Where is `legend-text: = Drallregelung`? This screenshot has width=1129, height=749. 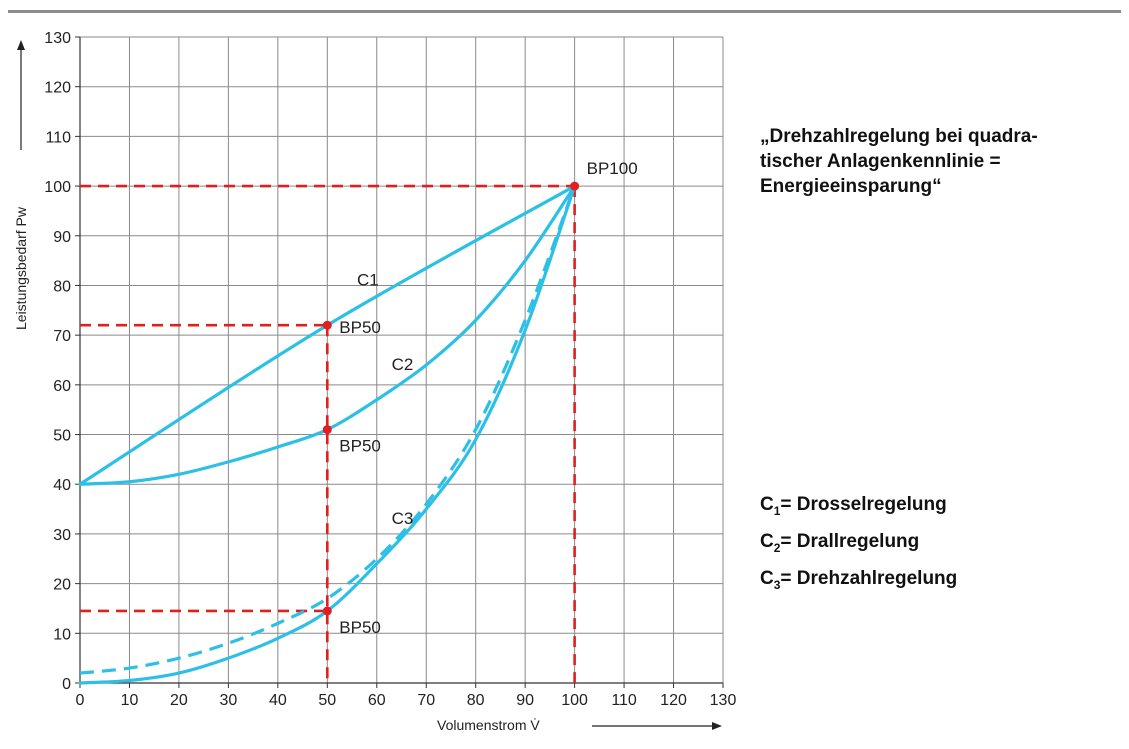 legend-text: = Drallregelung is located at coordinates (850, 541).